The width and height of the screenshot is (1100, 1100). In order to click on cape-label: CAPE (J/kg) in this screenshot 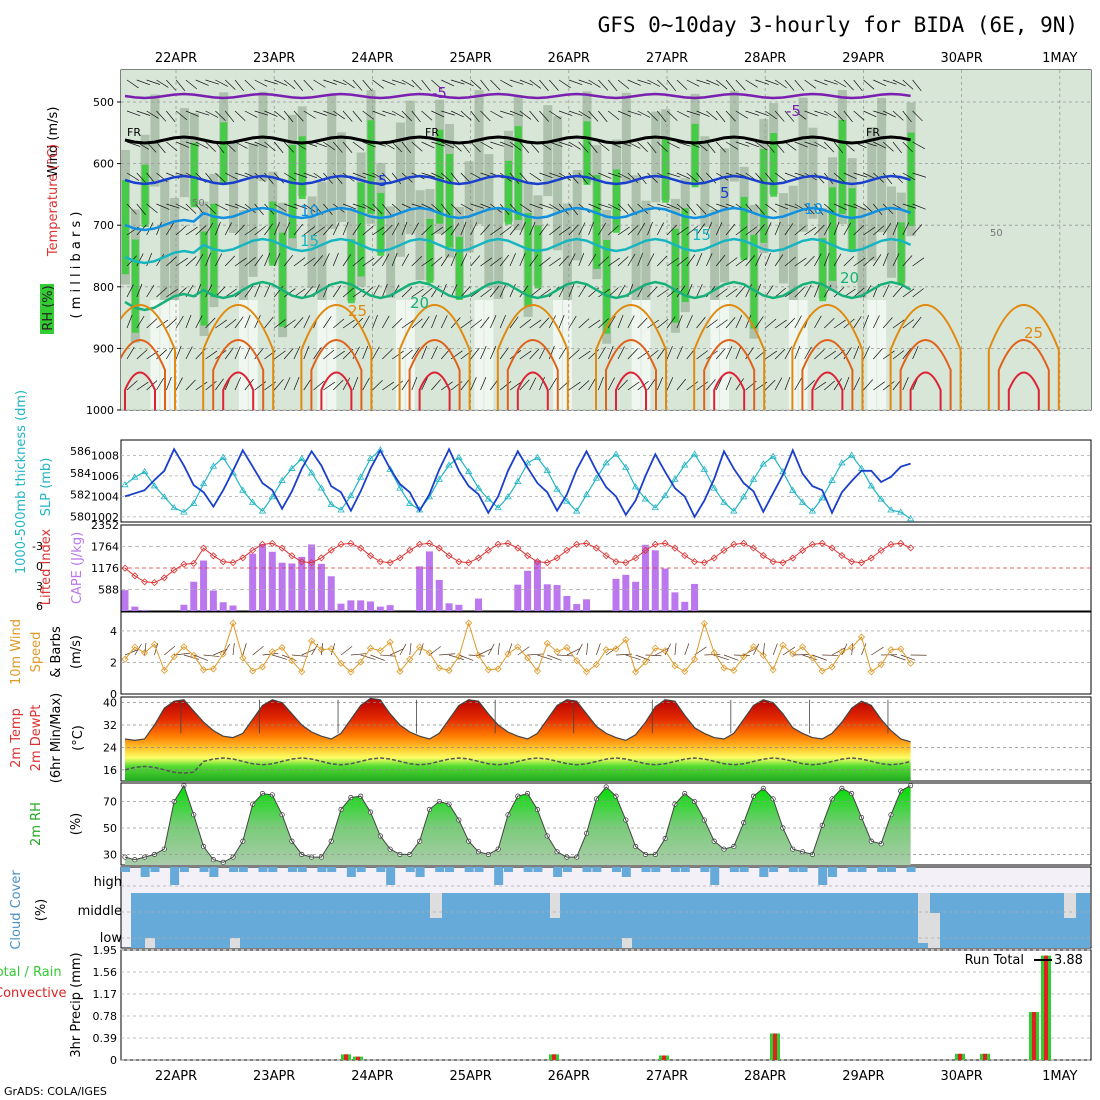, I will do `click(77, 568)`.